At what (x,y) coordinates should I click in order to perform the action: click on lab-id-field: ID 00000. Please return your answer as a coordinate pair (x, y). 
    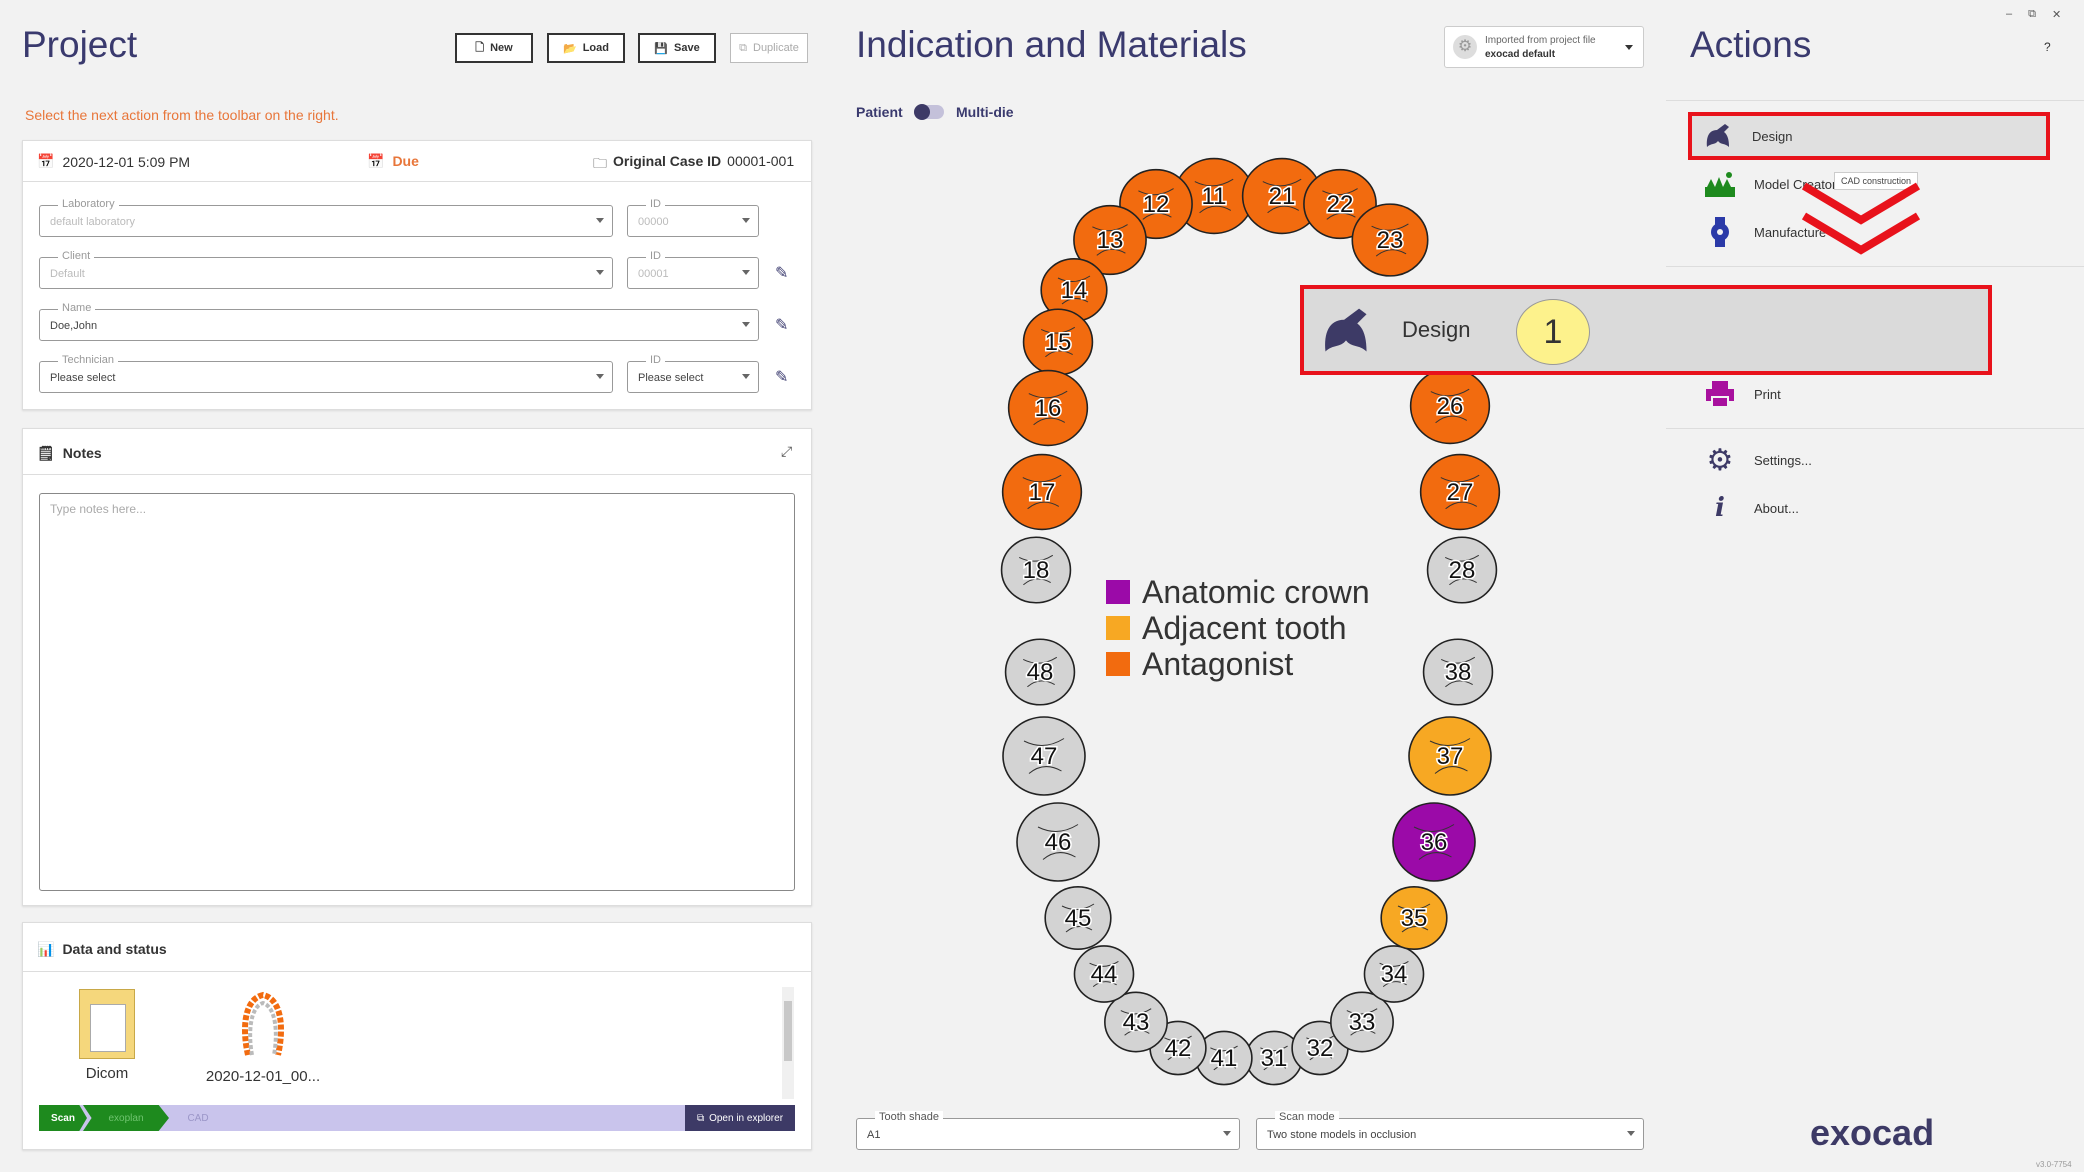
    Looking at the image, I should click on (693, 217).